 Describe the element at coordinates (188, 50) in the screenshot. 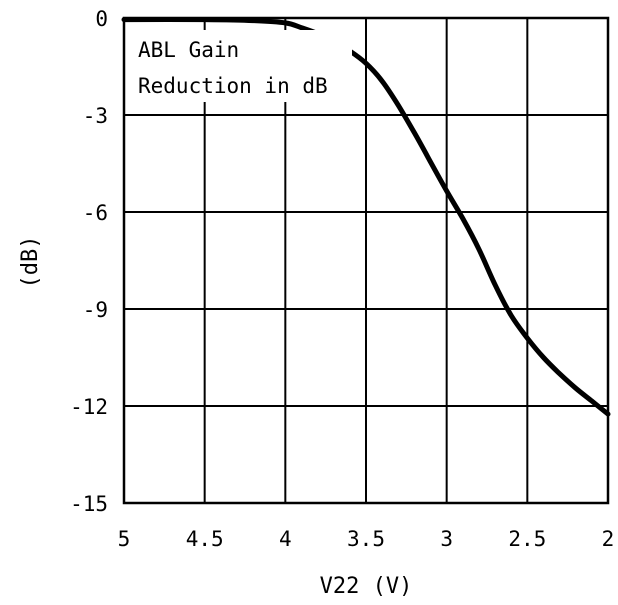

I see `annotation-line-1: ABL Gain` at that location.